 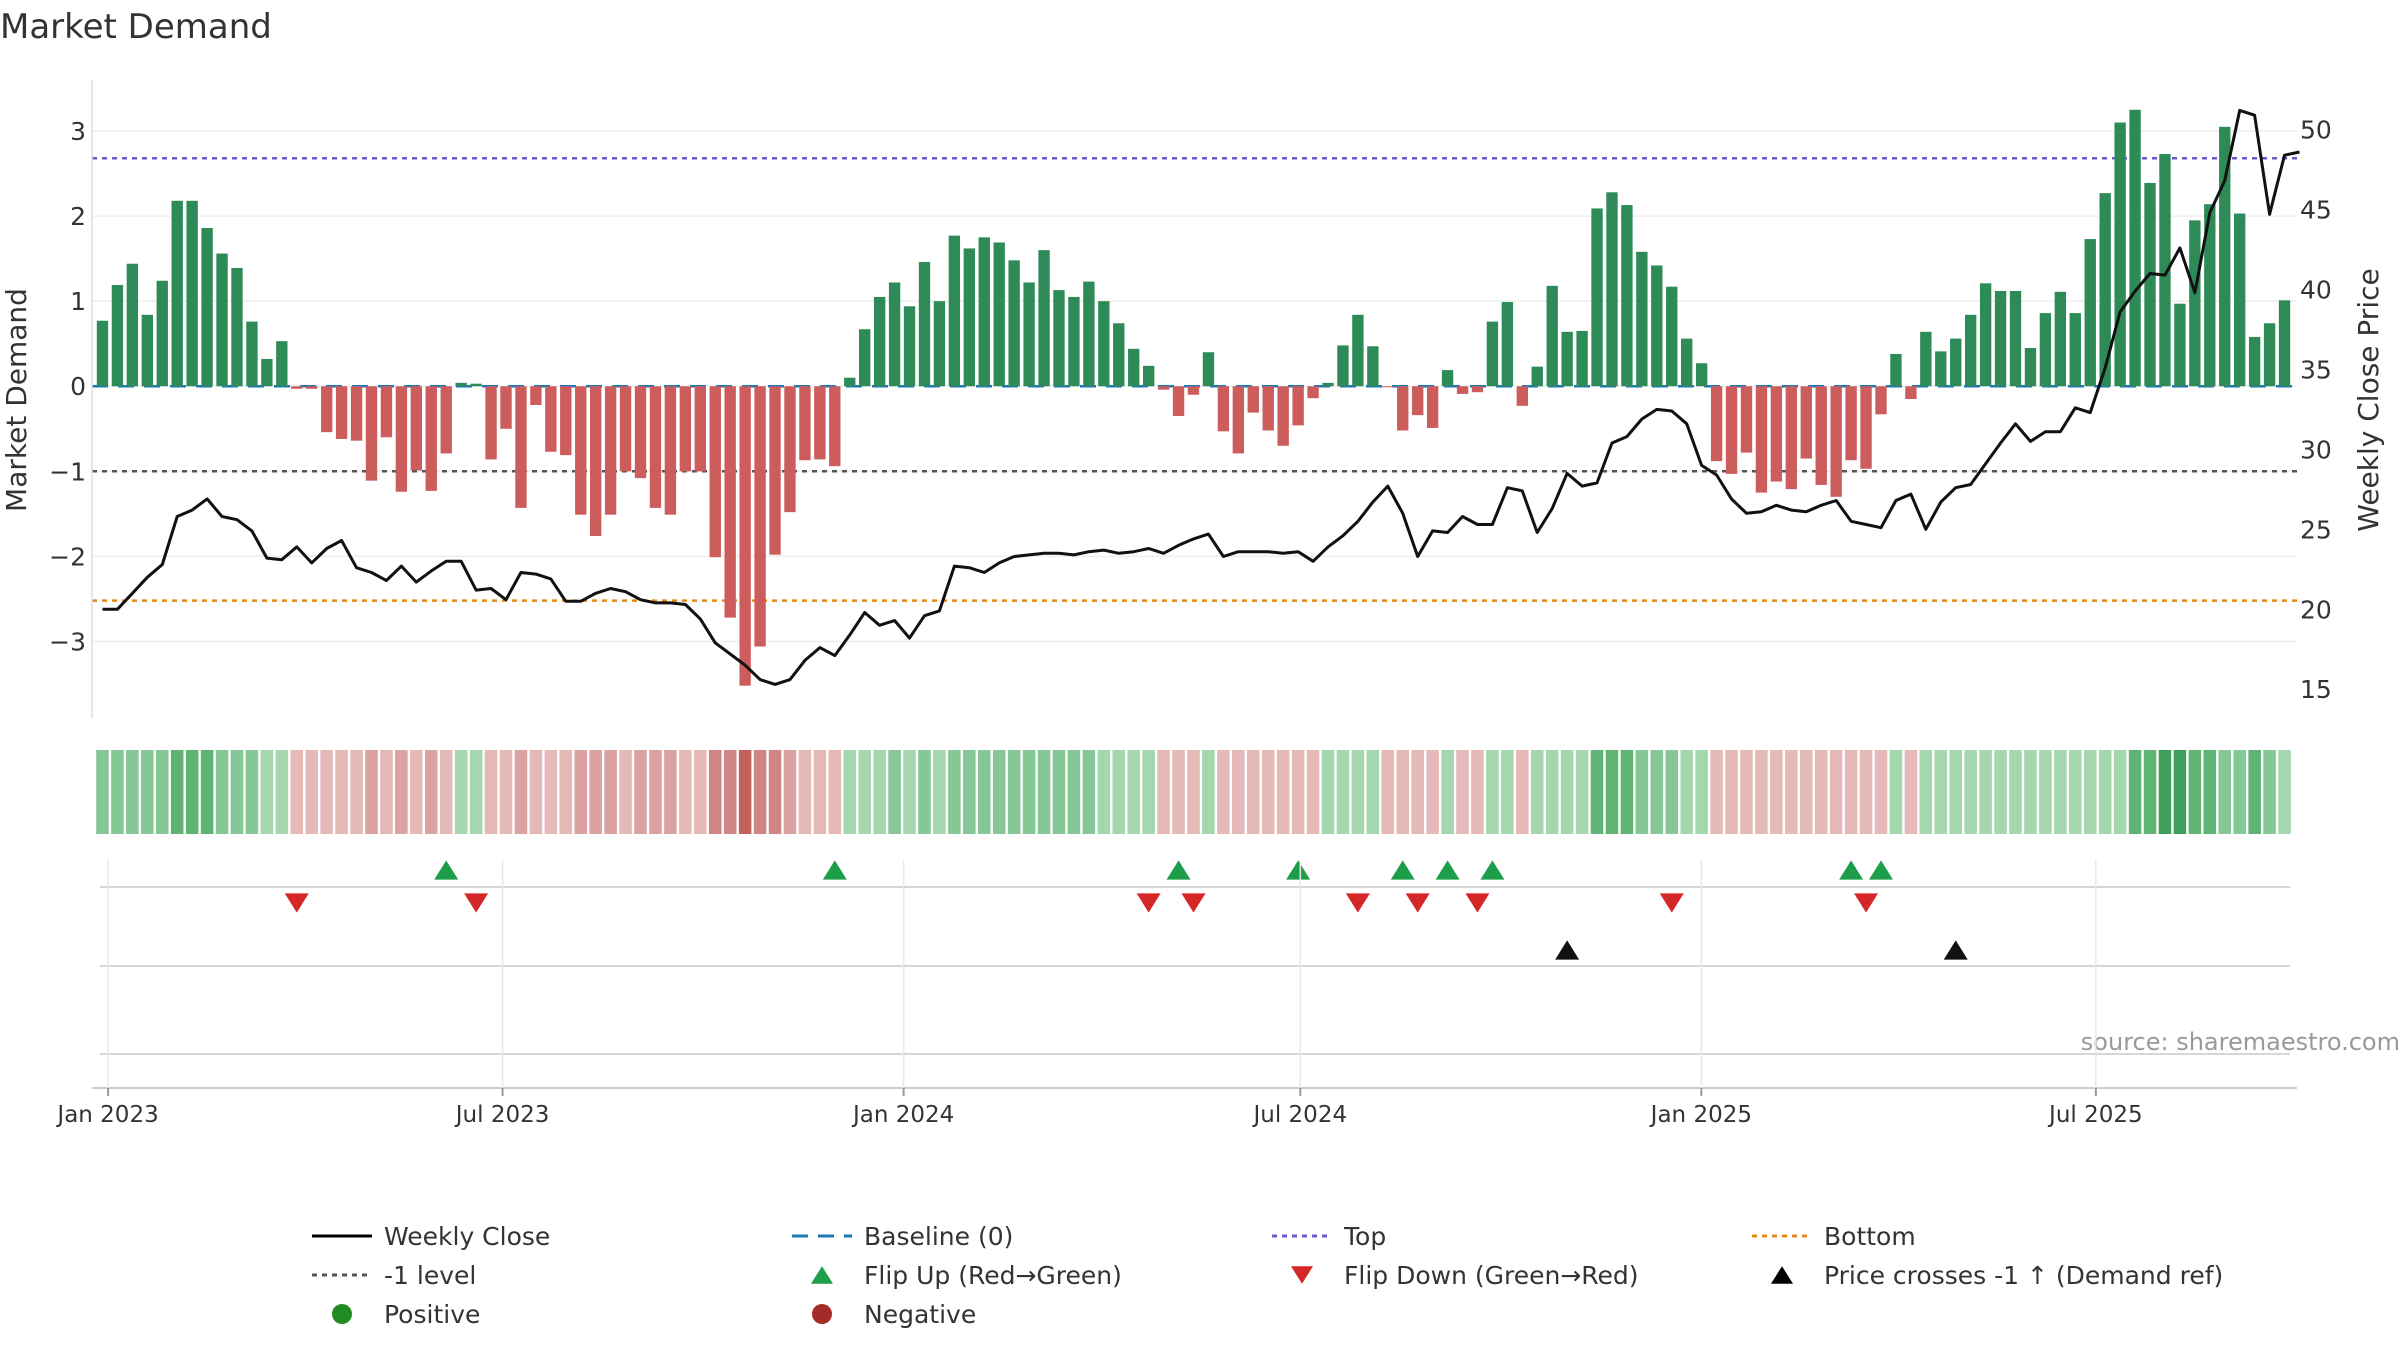 I want to click on y-tick-label: 2, so click(x=78, y=216).